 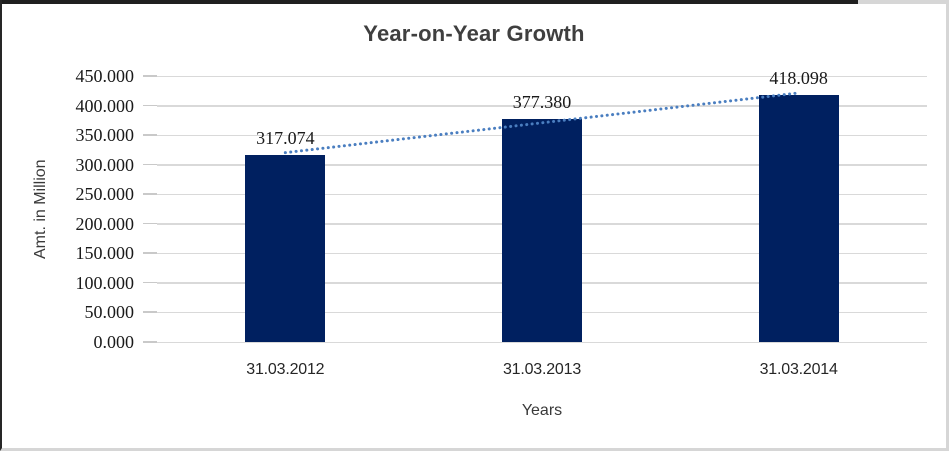 I want to click on y-tick-label: 100.000, so click(x=105, y=282).